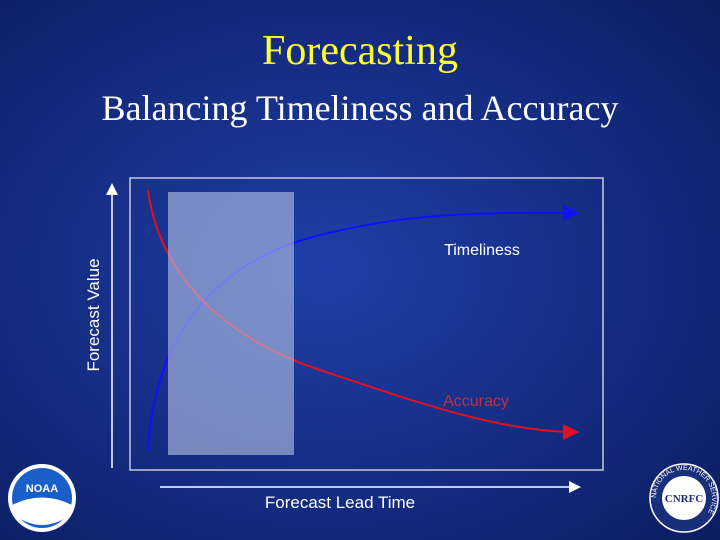 The image size is (720, 540). I want to click on nws-logo: NATIONAL WEATHER SERVICE CNRFC, so click(684, 498).